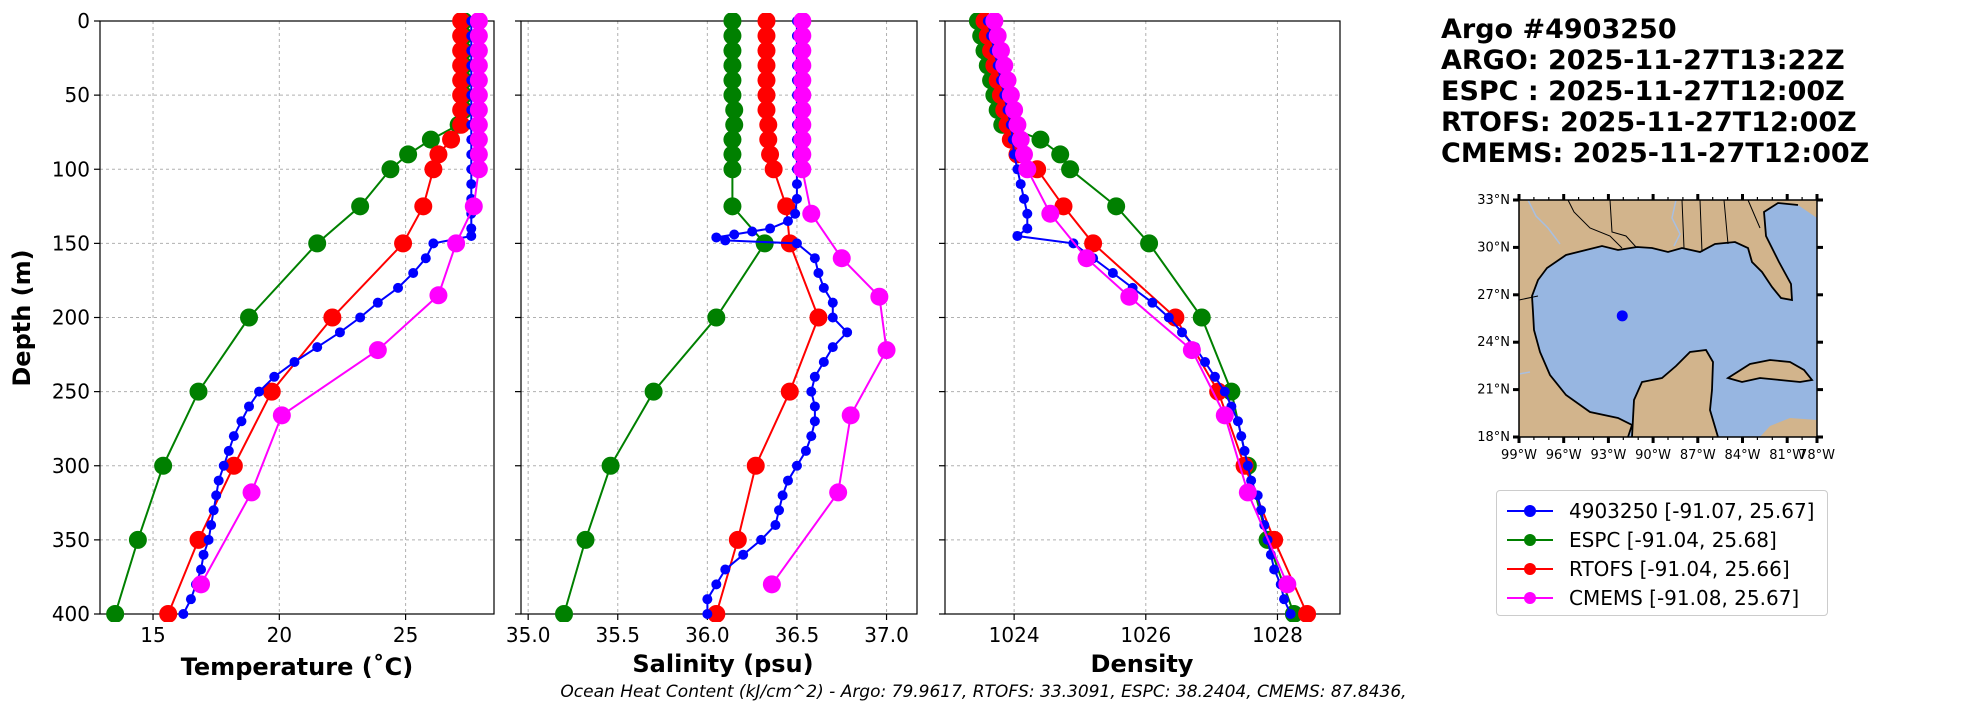 The height and width of the screenshot is (712, 1967). What do you see at coordinates (77, 95) in the screenshot?
I see `y-tick-label: 50` at bounding box center [77, 95].